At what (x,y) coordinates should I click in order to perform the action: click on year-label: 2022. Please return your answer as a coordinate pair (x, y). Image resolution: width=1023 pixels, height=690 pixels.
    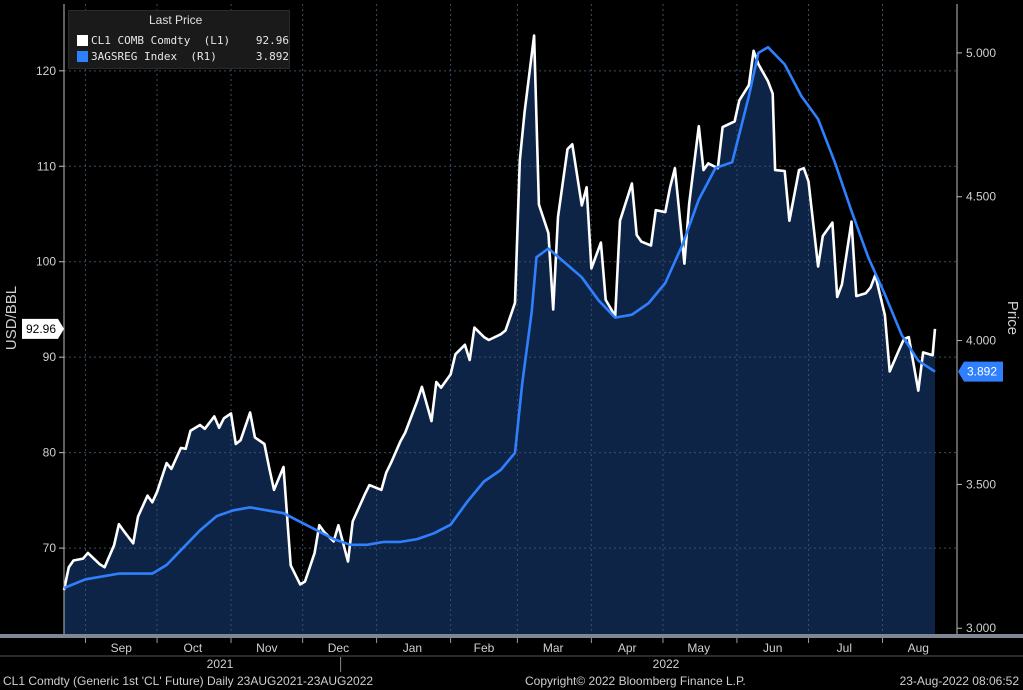
    Looking at the image, I should click on (666, 664).